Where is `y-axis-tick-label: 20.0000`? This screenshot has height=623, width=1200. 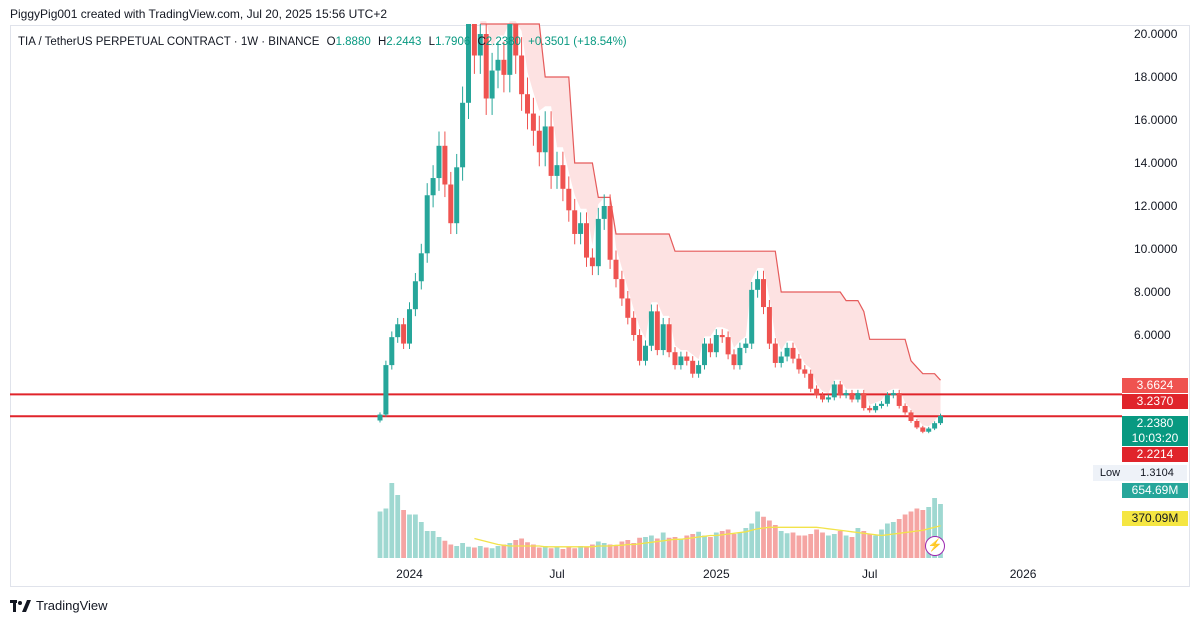
y-axis-tick-label: 20.0000 is located at coordinates (1156, 34).